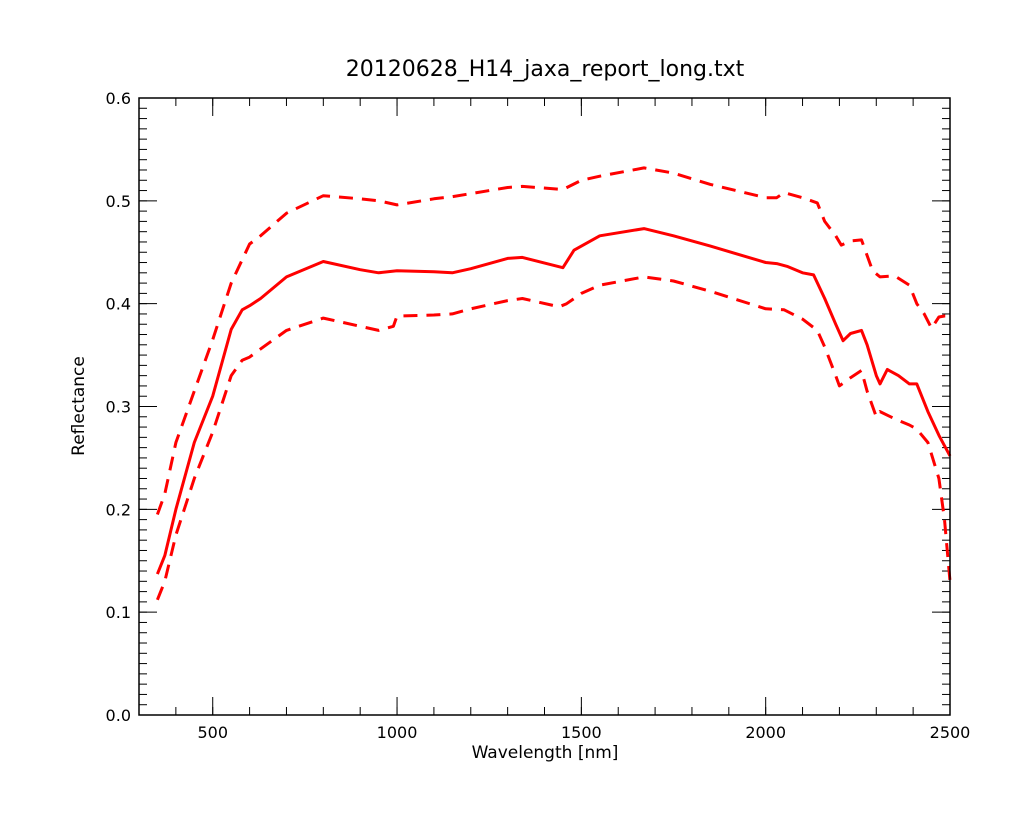 The height and width of the screenshot is (825, 1031). I want to click on y-tick-label: 0.3, so click(118, 407).